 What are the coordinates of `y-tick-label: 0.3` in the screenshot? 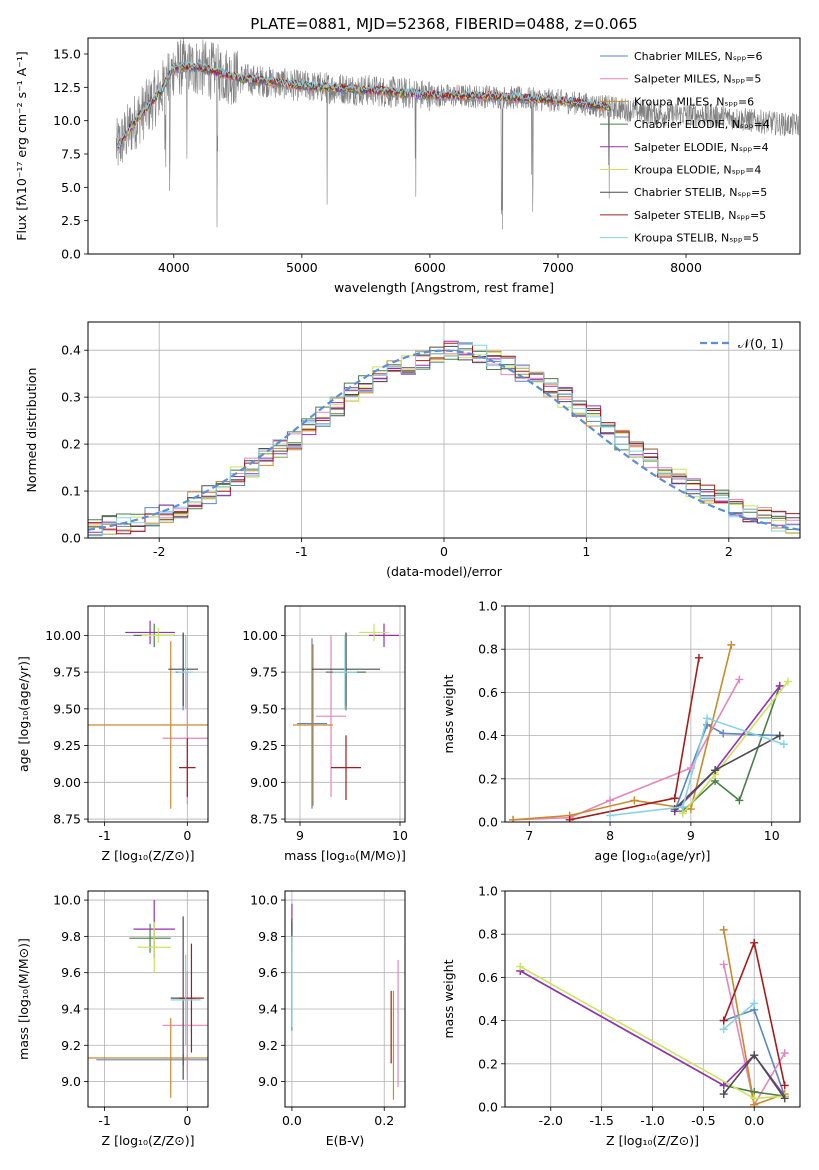 It's located at (71, 397).